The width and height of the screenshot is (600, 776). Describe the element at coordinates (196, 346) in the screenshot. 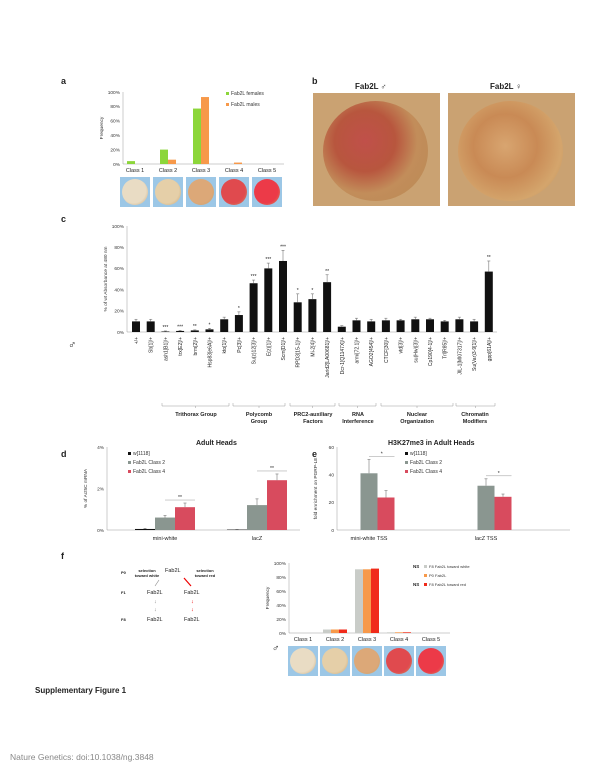

I see `category-label-c: brm[2]/+` at that location.